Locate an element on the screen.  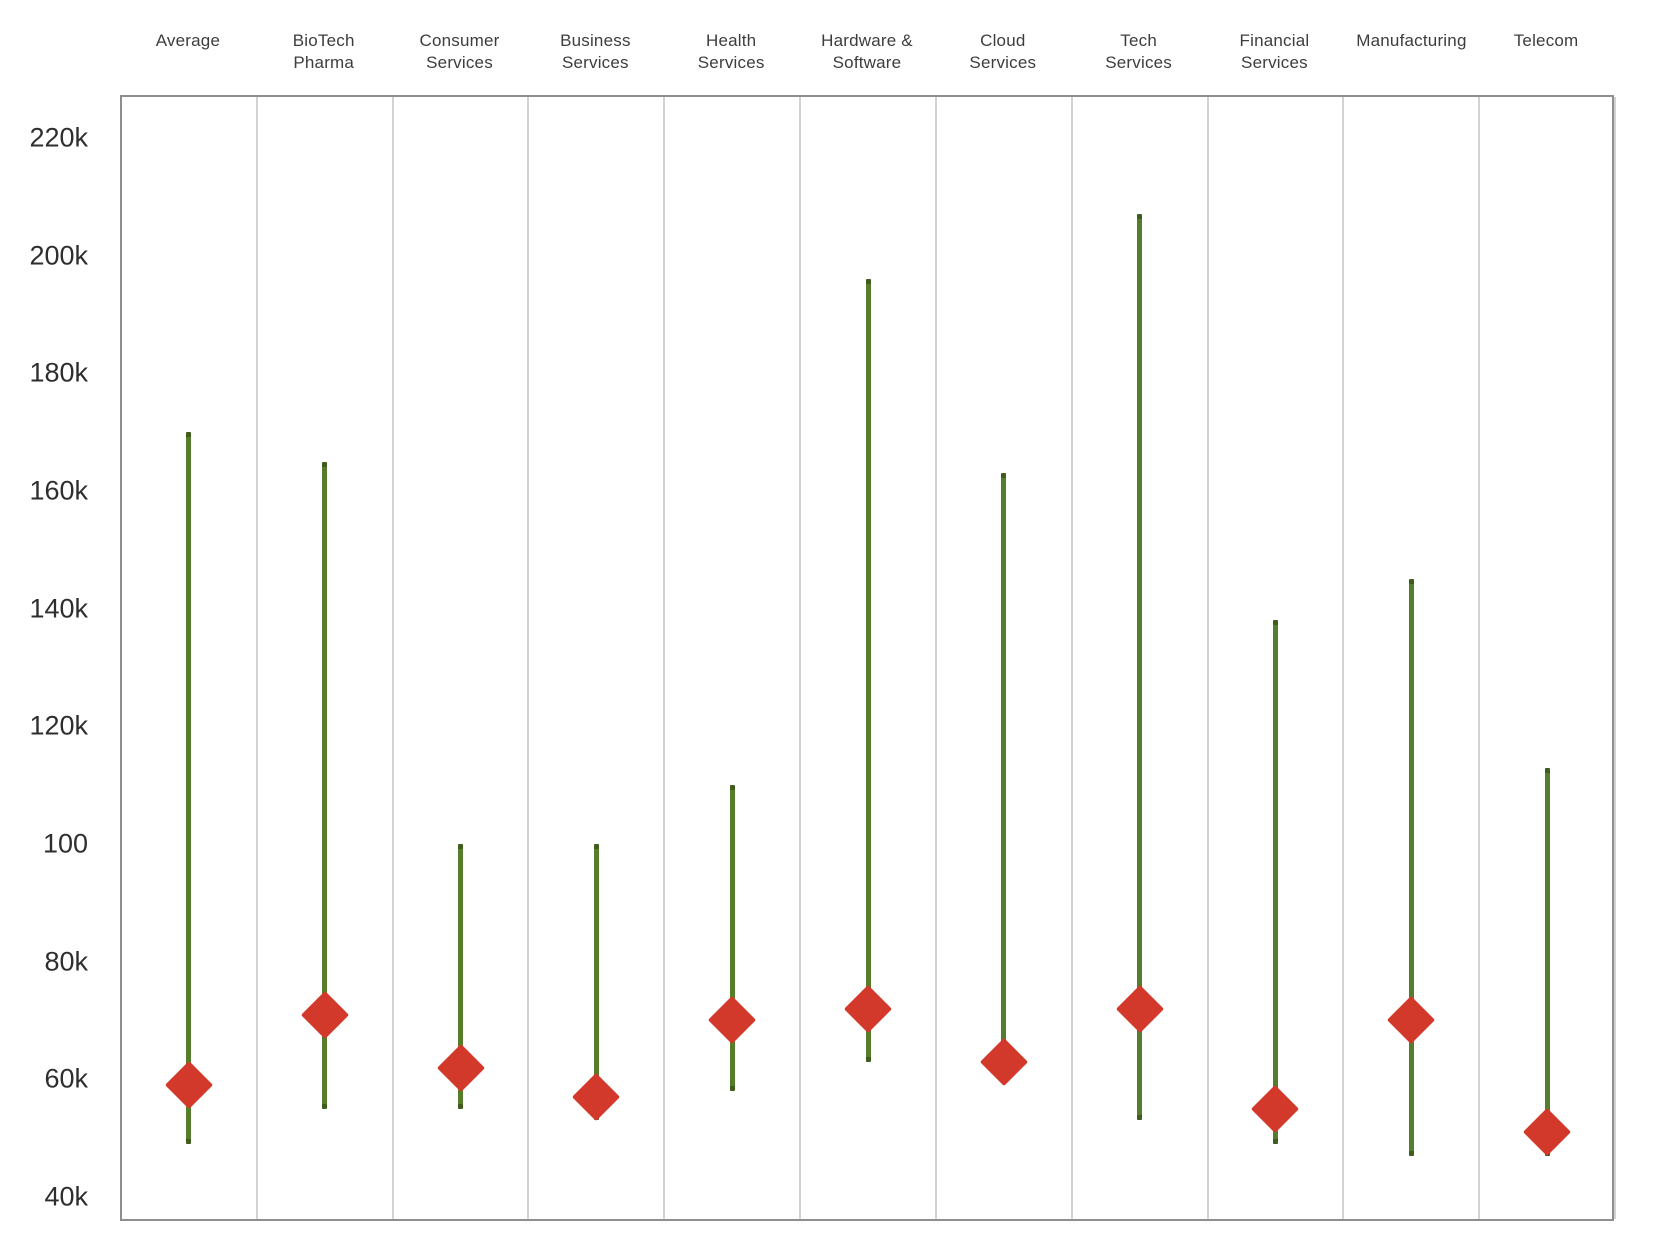
column-header-label: Financial Services is located at coordinates (1274, 51).